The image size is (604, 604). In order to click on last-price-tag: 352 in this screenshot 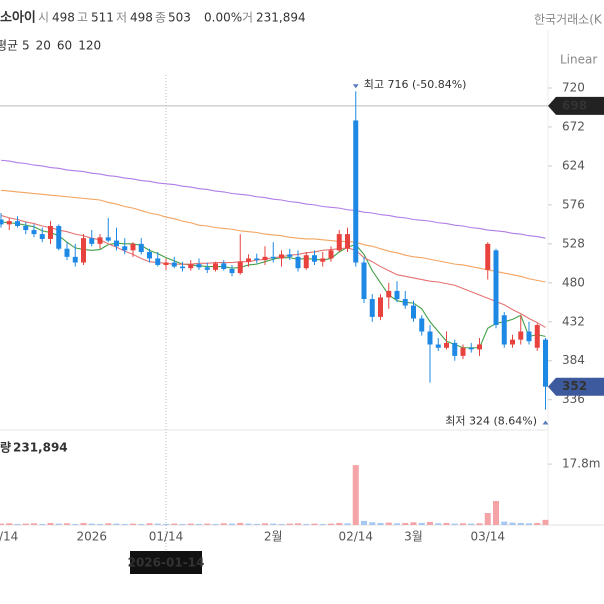, I will do `click(574, 386)`.